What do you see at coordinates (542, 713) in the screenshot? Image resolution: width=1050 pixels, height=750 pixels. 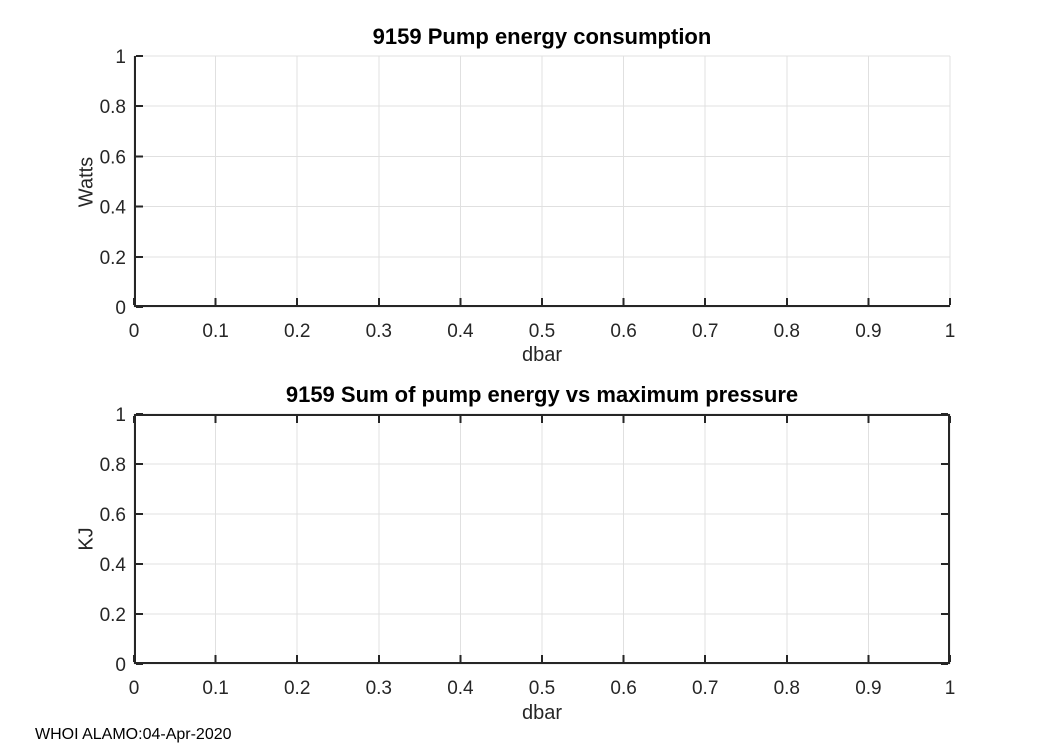 I see `chart2-x-axis-label: dbar` at bounding box center [542, 713].